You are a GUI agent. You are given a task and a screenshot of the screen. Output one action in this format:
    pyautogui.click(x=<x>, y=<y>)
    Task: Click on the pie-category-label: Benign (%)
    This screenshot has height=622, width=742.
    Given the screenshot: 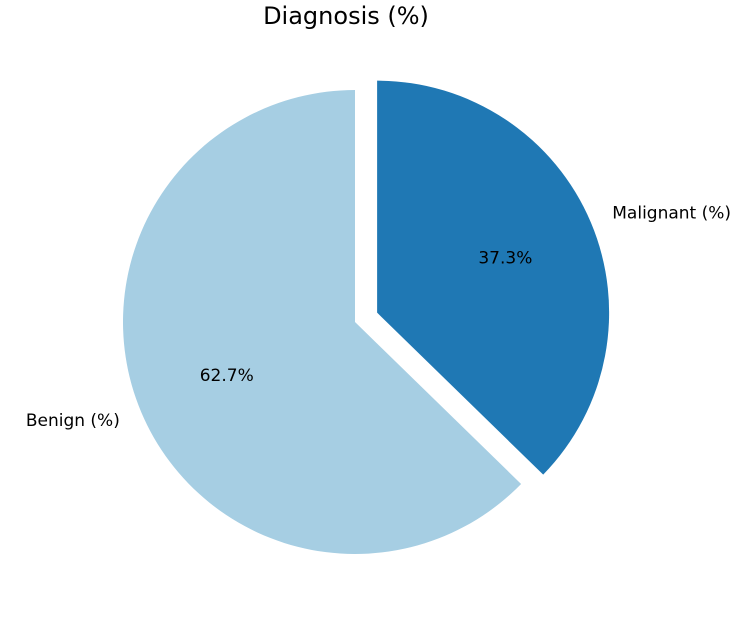 What is the action you would take?
    pyautogui.click(x=73, y=421)
    